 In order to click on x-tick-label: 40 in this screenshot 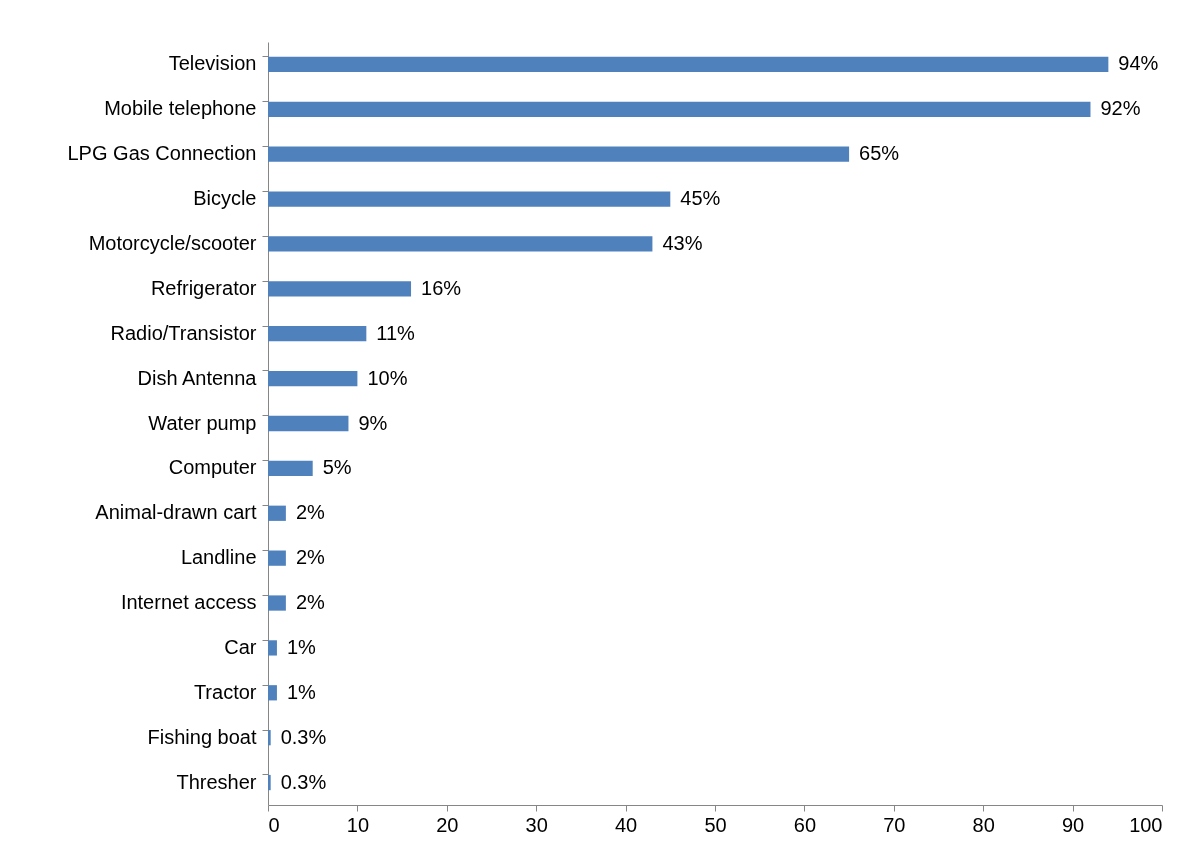, I will do `click(626, 824)`.